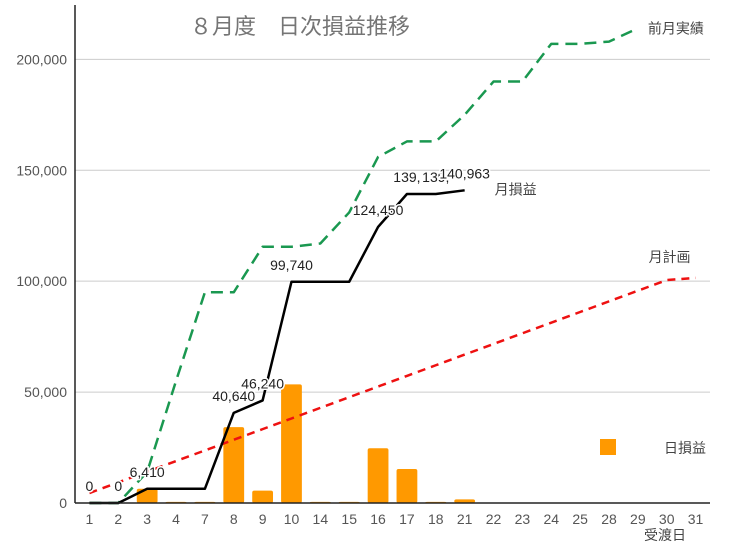  What do you see at coordinates (263, 519) in the screenshot?
I see `x-tick-label: 9` at bounding box center [263, 519].